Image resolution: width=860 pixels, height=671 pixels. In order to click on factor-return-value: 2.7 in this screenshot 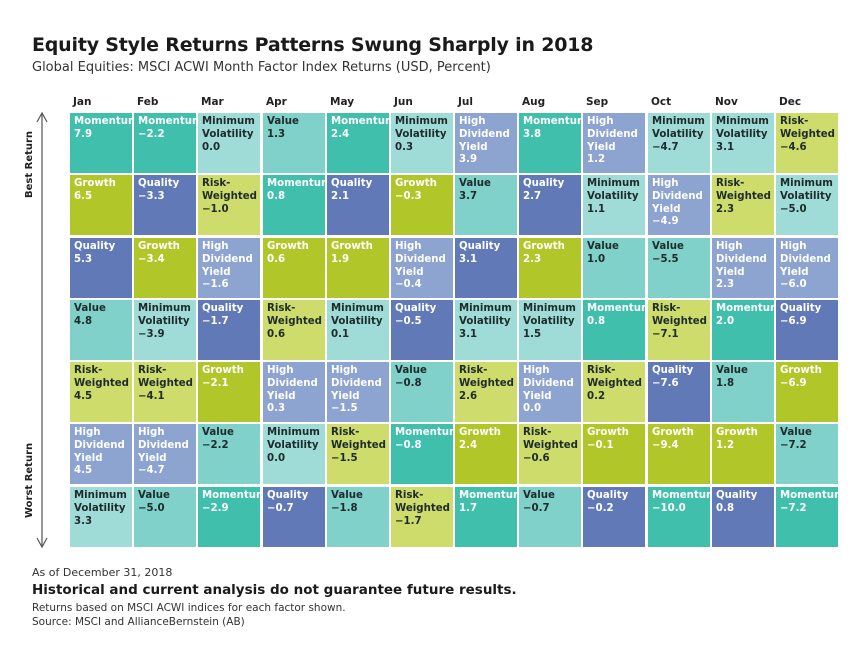, I will do `click(532, 196)`.